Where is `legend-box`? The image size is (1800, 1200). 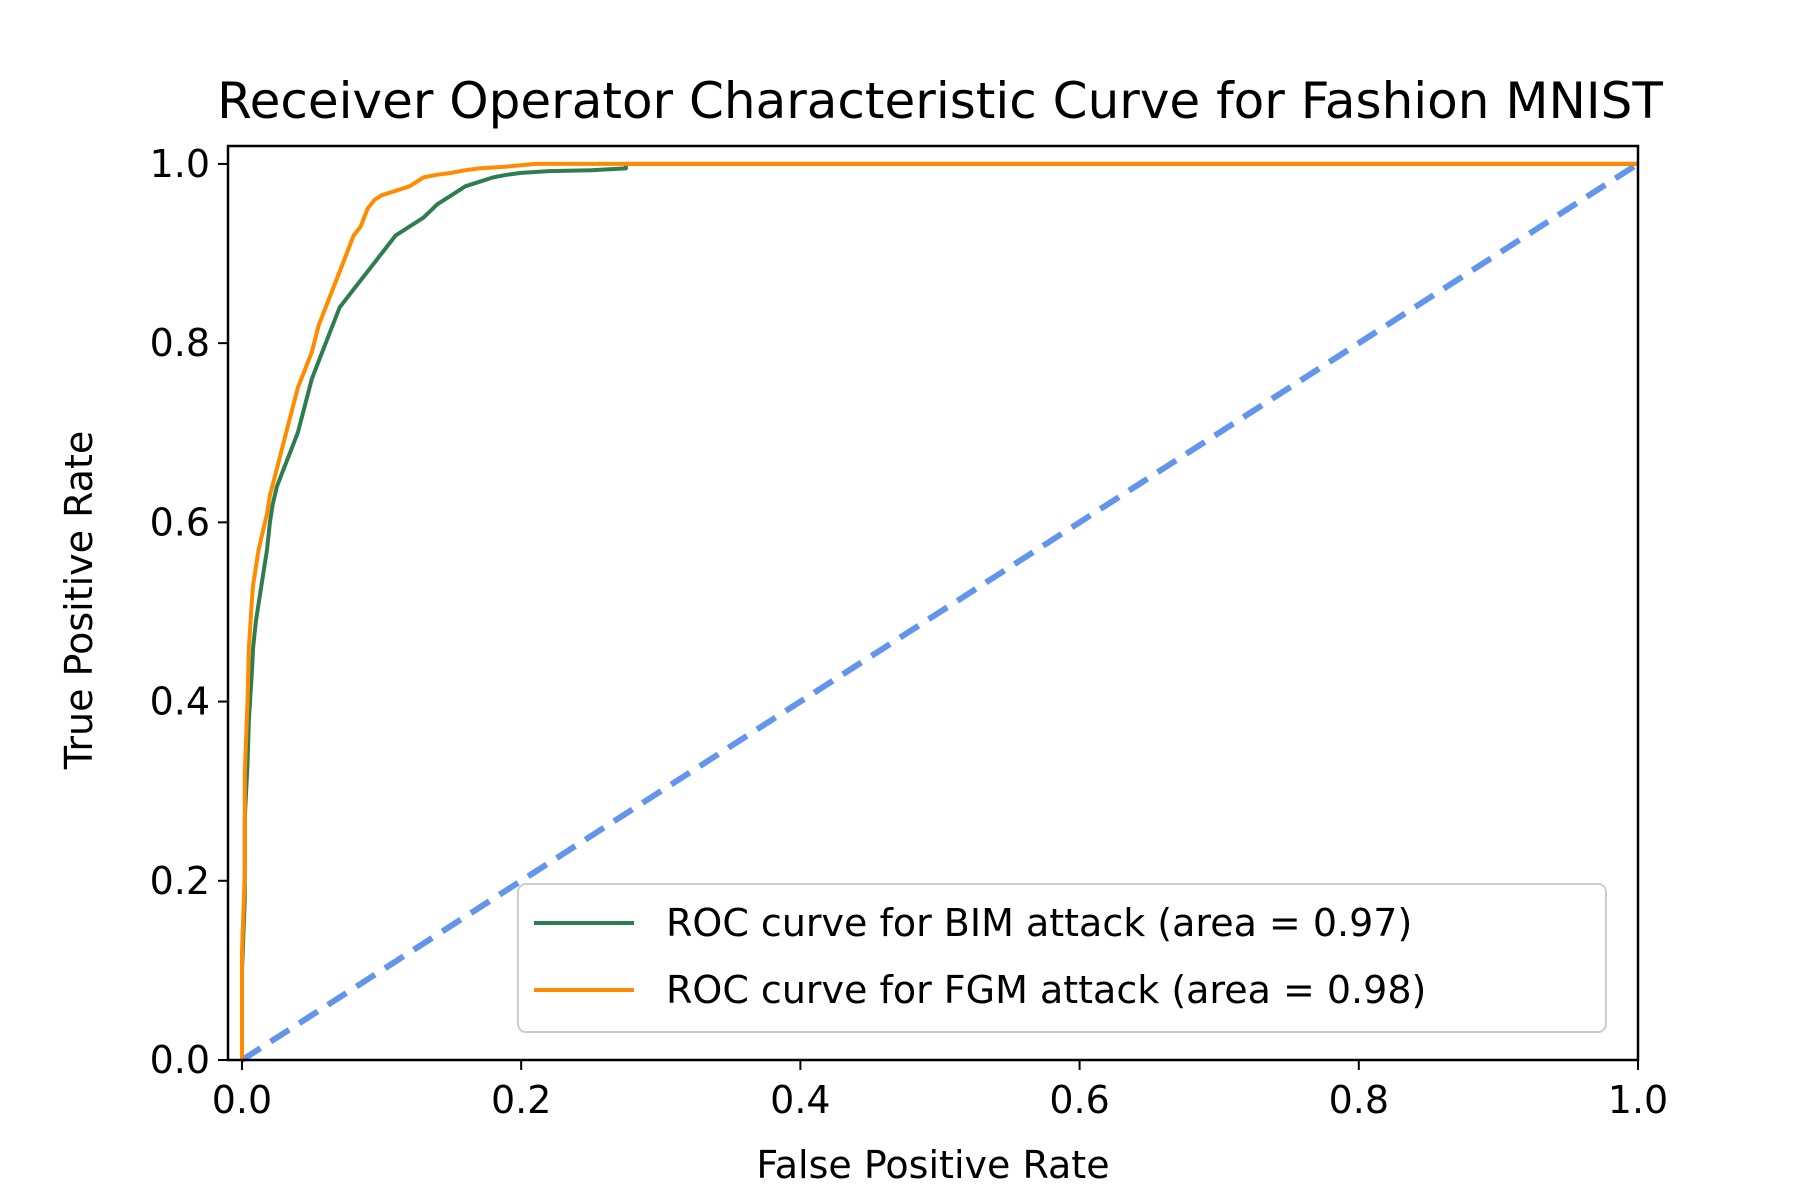
legend-box is located at coordinates (1062, 958).